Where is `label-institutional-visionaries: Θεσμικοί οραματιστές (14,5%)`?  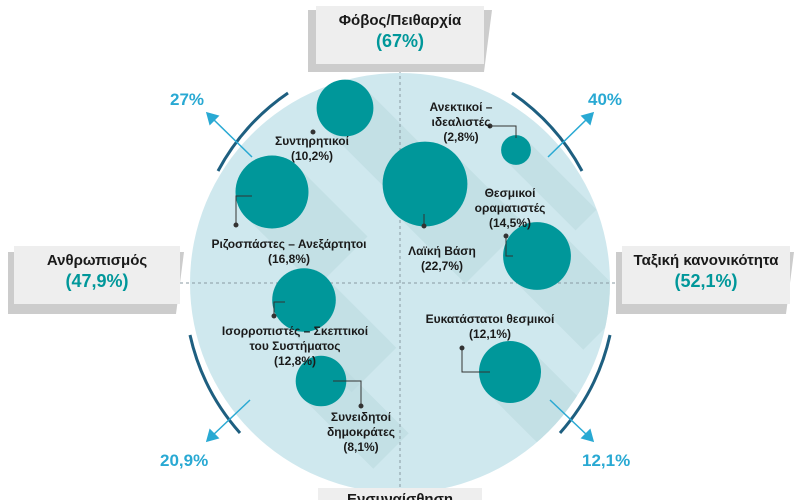
label-institutional-visionaries: Θεσμικοί οραματιστές (14,5%) is located at coordinates (510, 208).